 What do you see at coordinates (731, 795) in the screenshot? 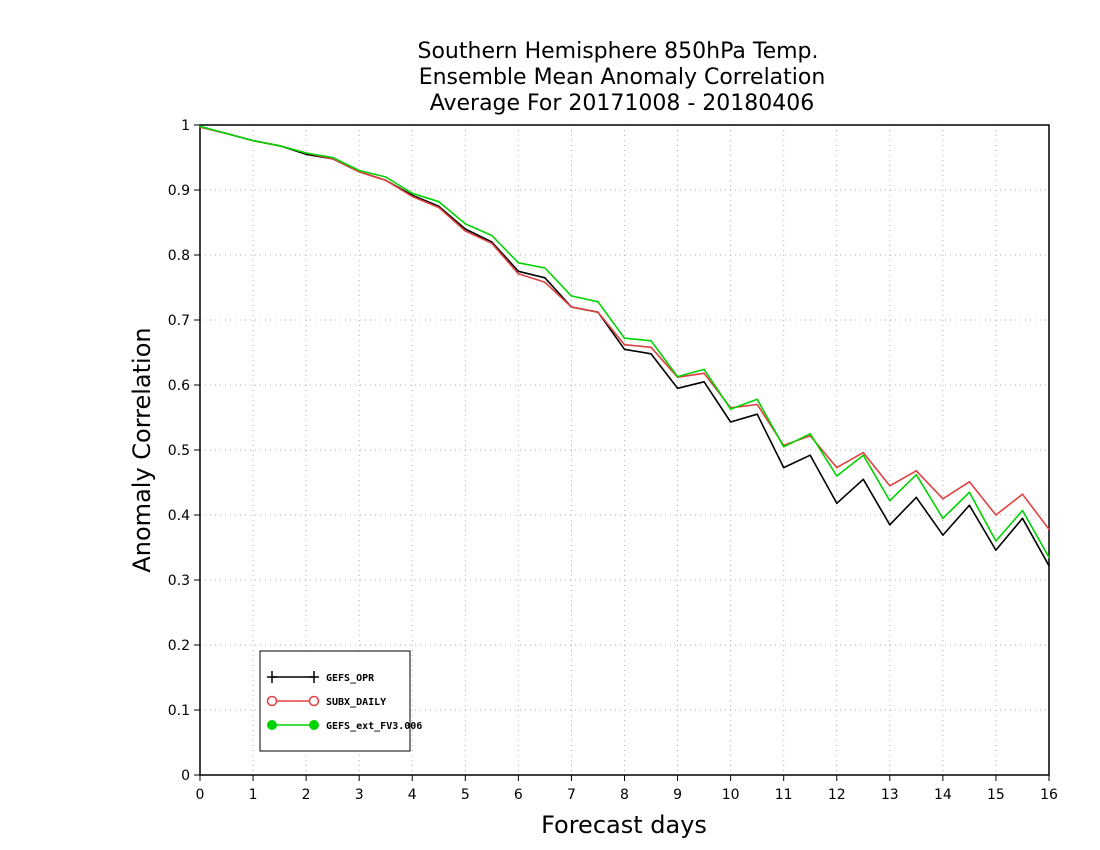
I see `x-tick-label: 10` at bounding box center [731, 795].